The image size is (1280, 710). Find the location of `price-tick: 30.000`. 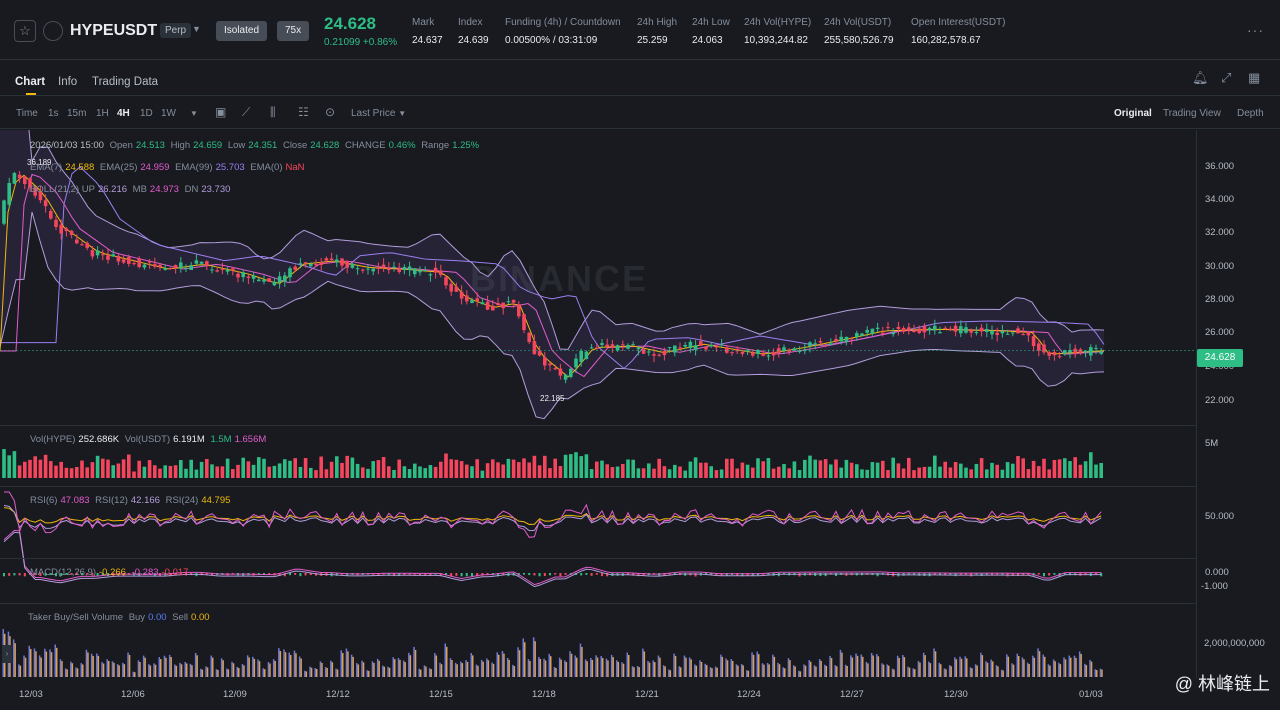

price-tick: 30.000 is located at coordinates (1220, 266).